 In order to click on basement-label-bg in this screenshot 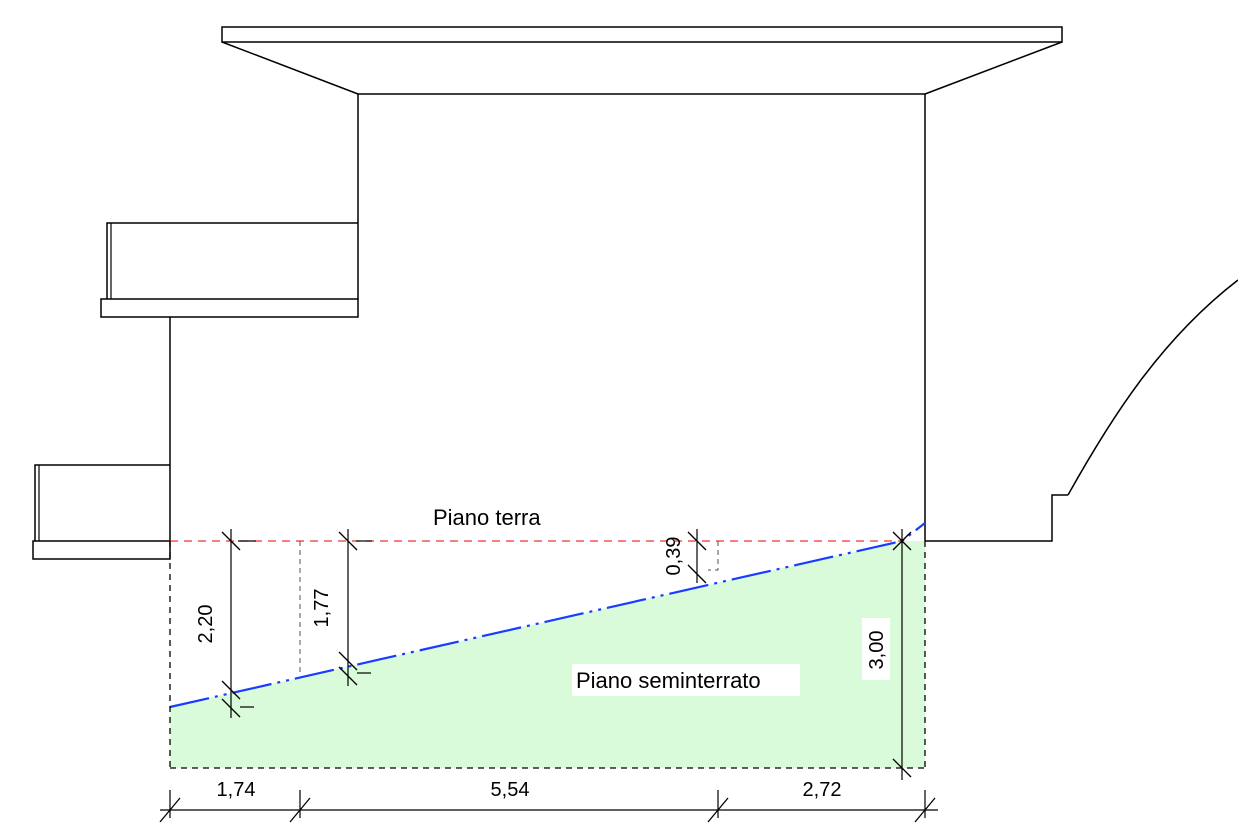, I will do `click(686, 680)`.